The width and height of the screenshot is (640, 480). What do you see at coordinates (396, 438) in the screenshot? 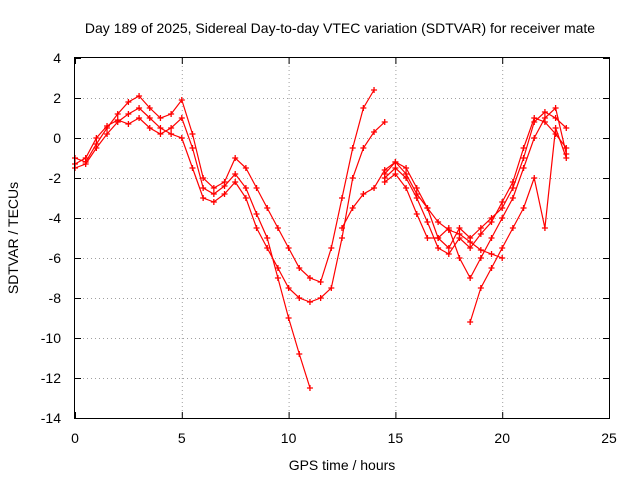
I see `x-tick-label: 15` at bounding box center [396, 438].